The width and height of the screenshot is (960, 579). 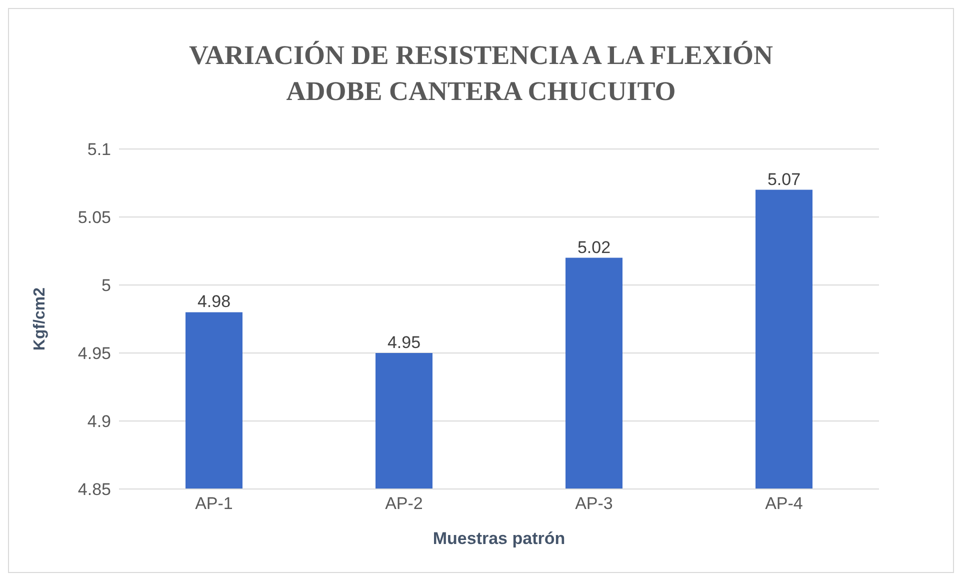 What do you see at coordinates (106, 286) in the screenshot?
I see `y-tick-label: 5` at bounding box center [106, 286].